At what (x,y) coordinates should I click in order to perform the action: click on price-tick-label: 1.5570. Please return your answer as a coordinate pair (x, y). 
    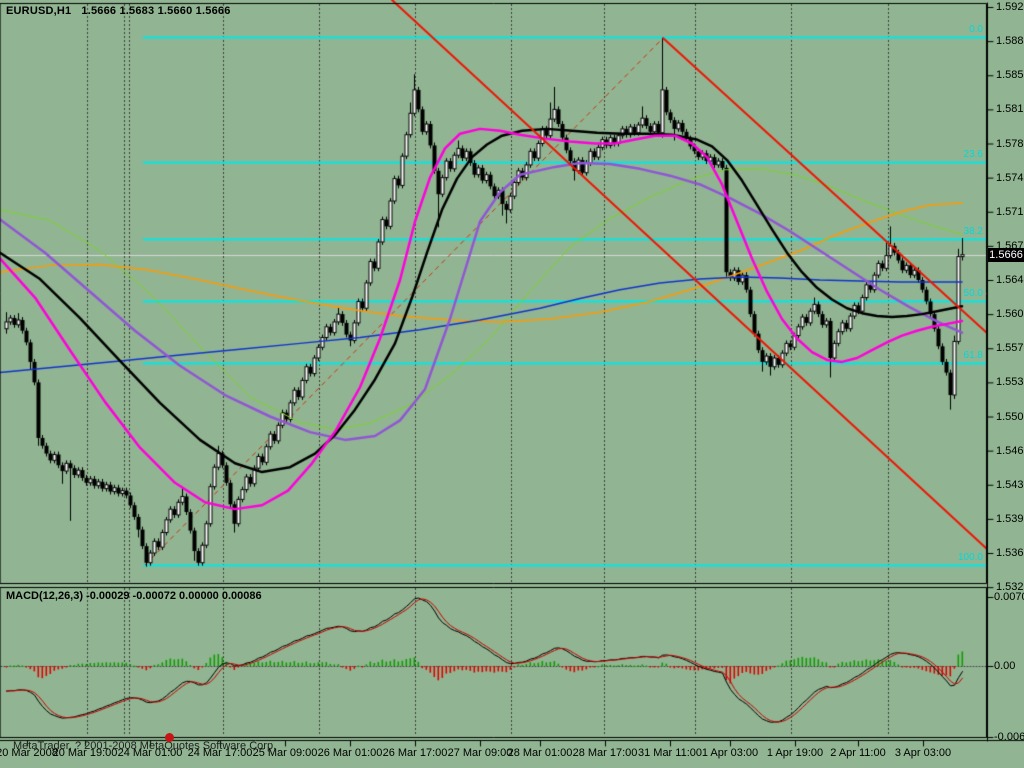
    Looking at the image, I should click on (1010, 348).